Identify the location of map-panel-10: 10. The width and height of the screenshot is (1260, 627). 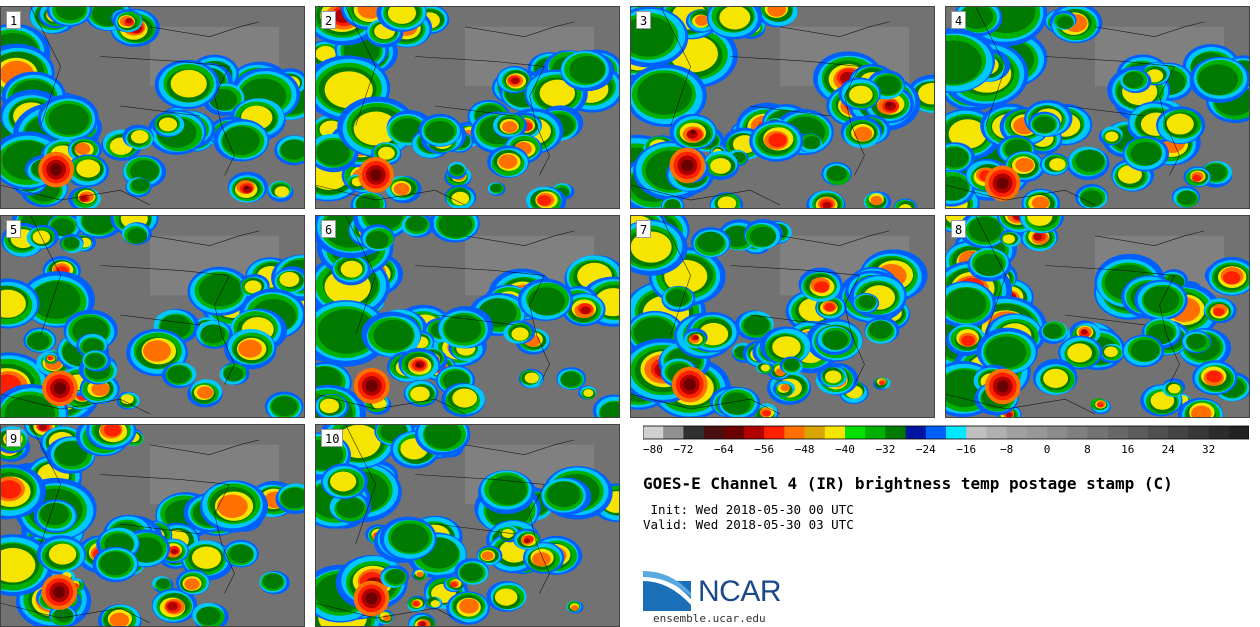
(467, 525).